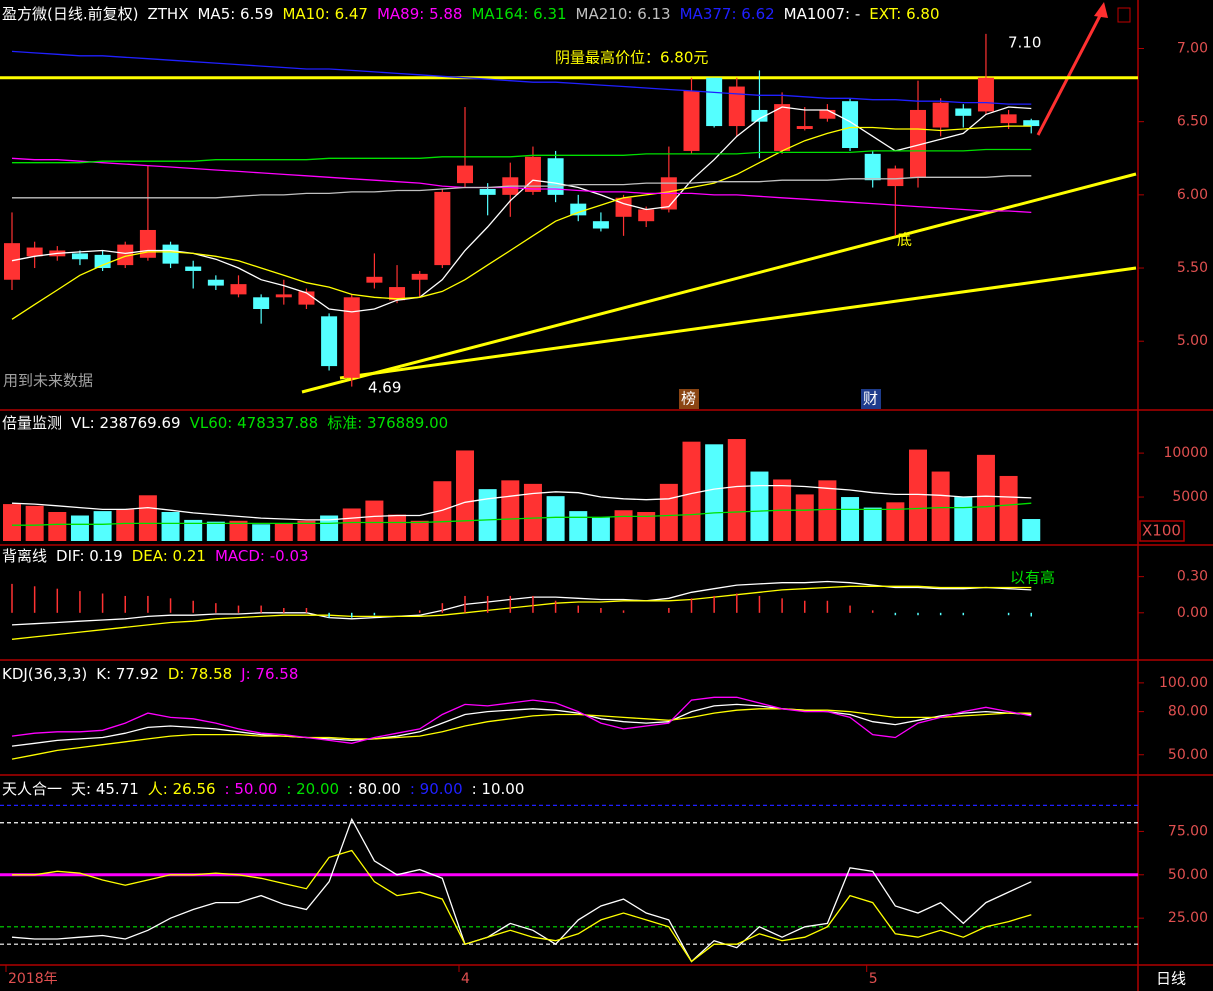  I want to click on panel-header: 背离线 DIF: 0.19 DEA: 0.21 MACD: -0.03, so click(155, 556).